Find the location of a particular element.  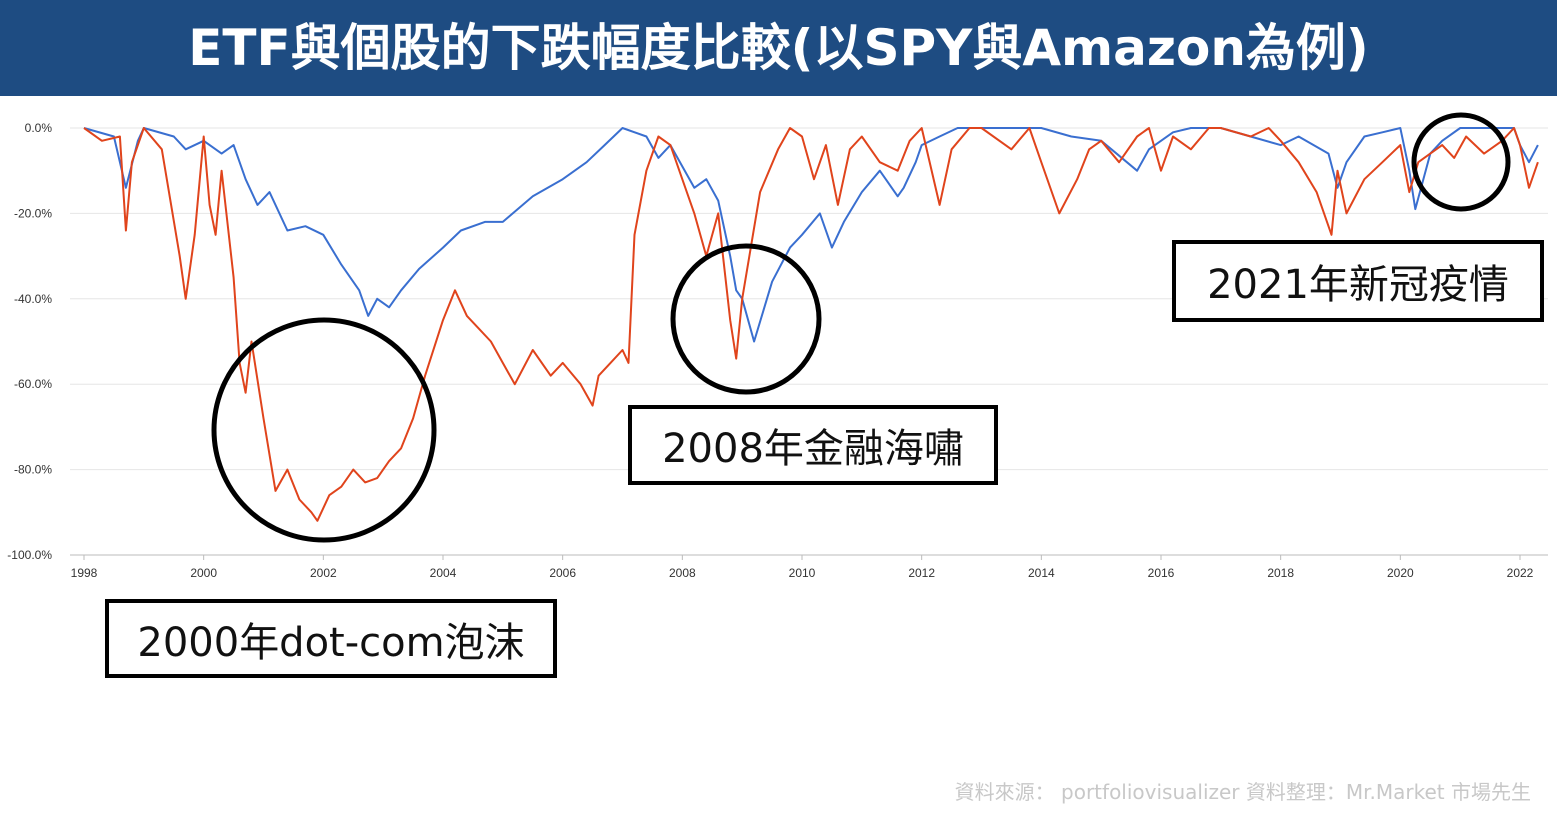

x-tick-label: 2008 is located at coordinates (682, 573).